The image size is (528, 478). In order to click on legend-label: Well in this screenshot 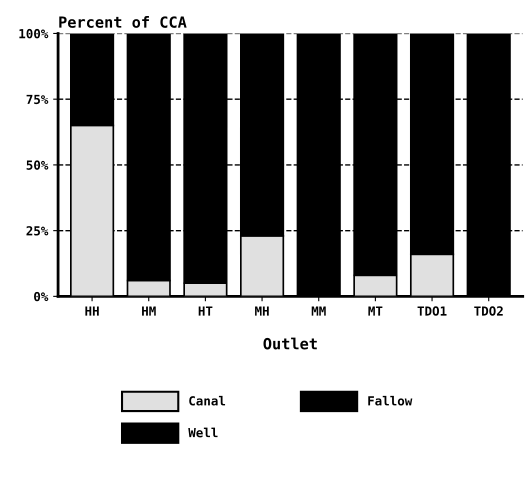, I will do `click(203, 433)`.